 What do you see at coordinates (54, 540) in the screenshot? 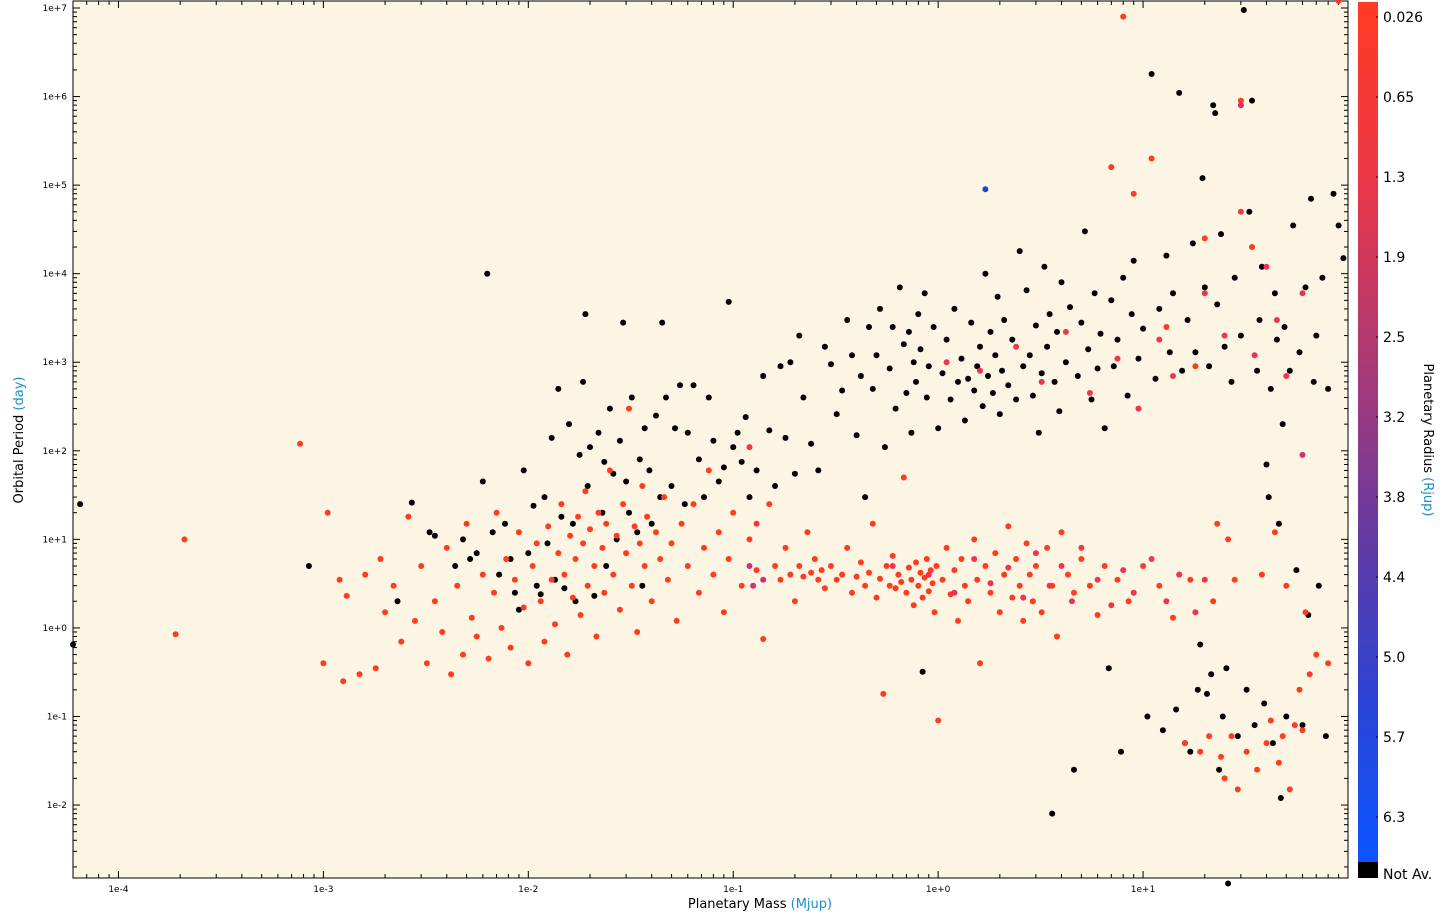
I see `y-tick-label: 1e+1` at bounding box center [54, 540].